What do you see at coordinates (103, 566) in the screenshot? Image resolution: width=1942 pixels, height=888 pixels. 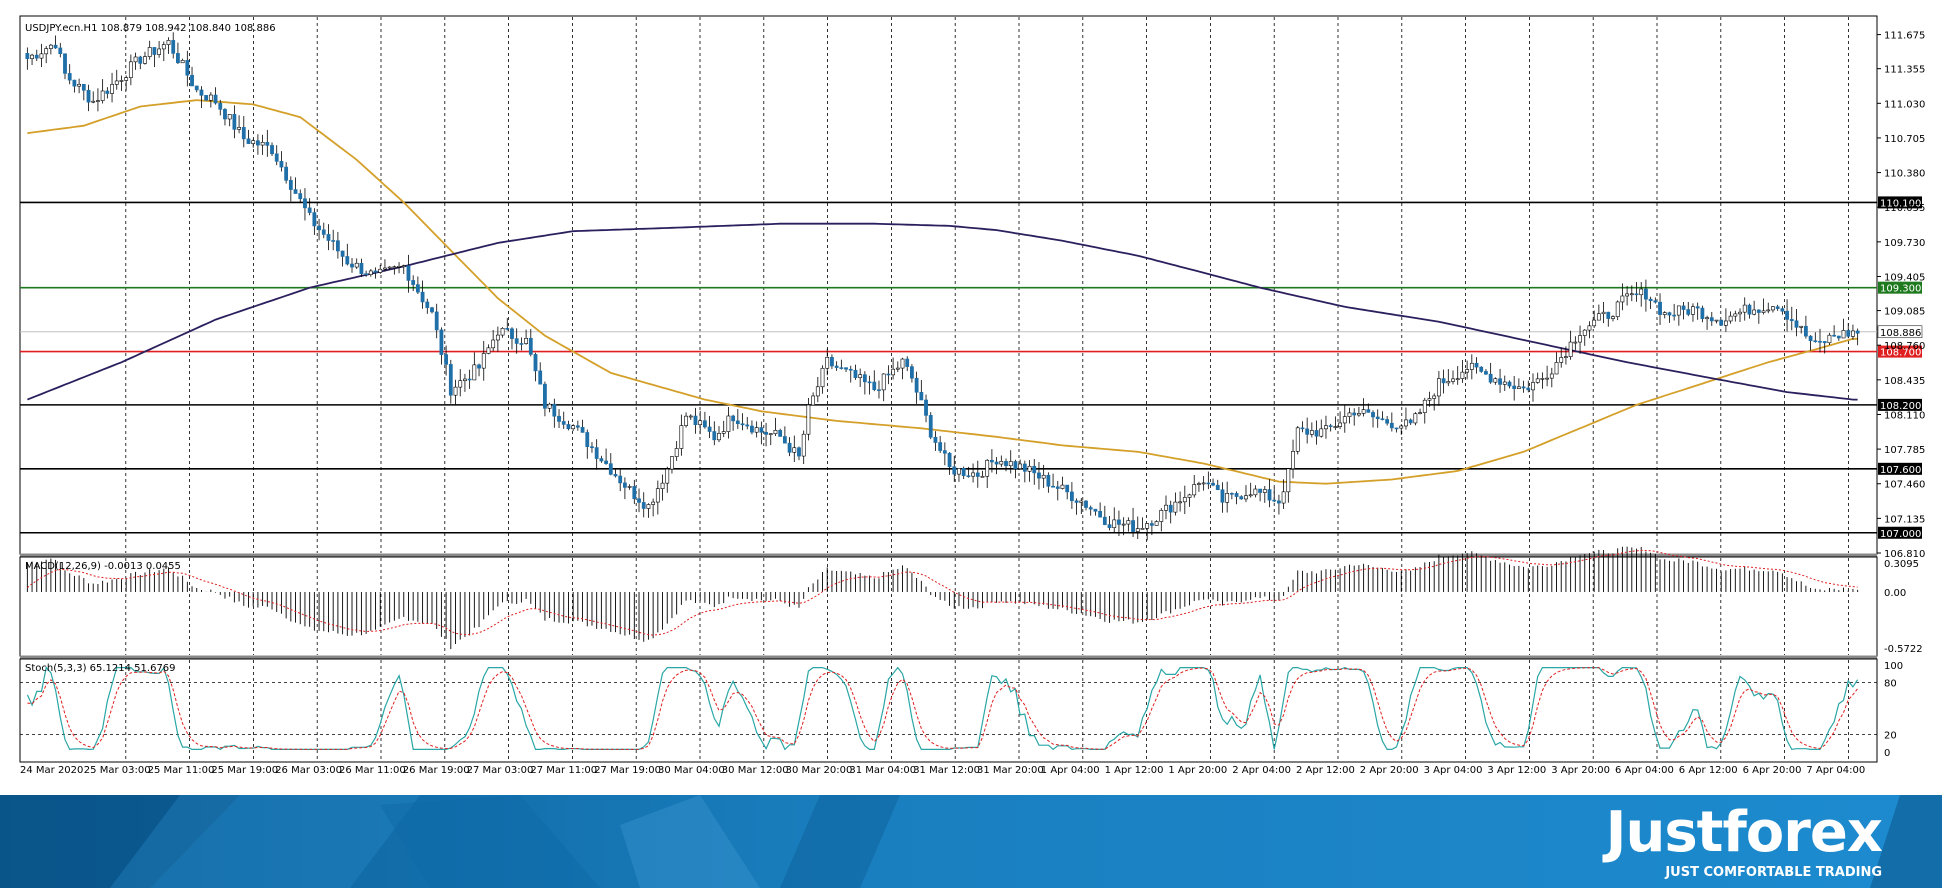 I see `macd-header: MACD(12,26,9) -0.0013 0.0455` at bounding box center [103, 566].